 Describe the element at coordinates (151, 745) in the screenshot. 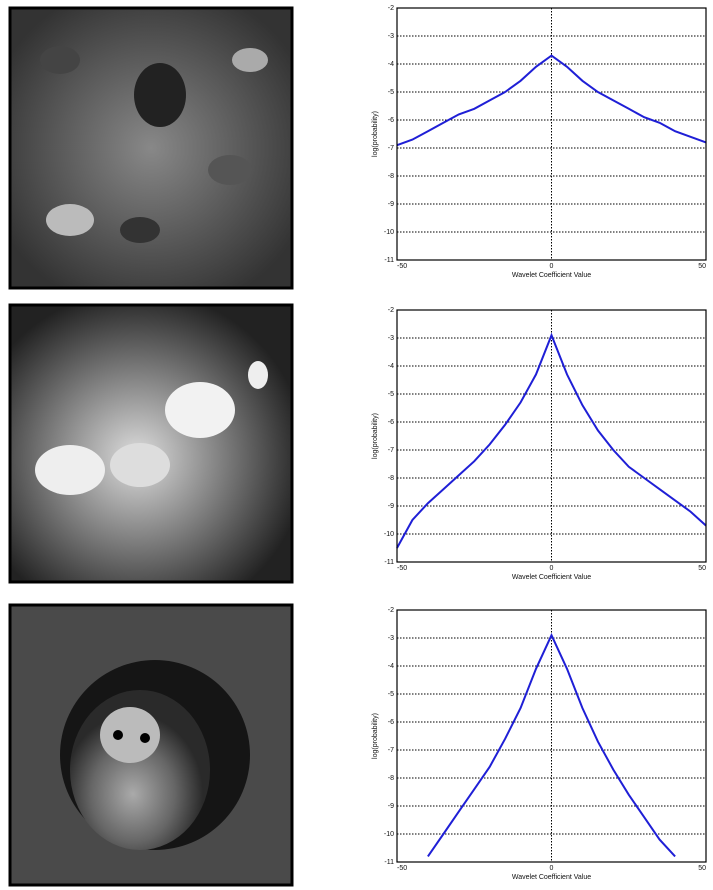

I see `photo-owl` at that location.